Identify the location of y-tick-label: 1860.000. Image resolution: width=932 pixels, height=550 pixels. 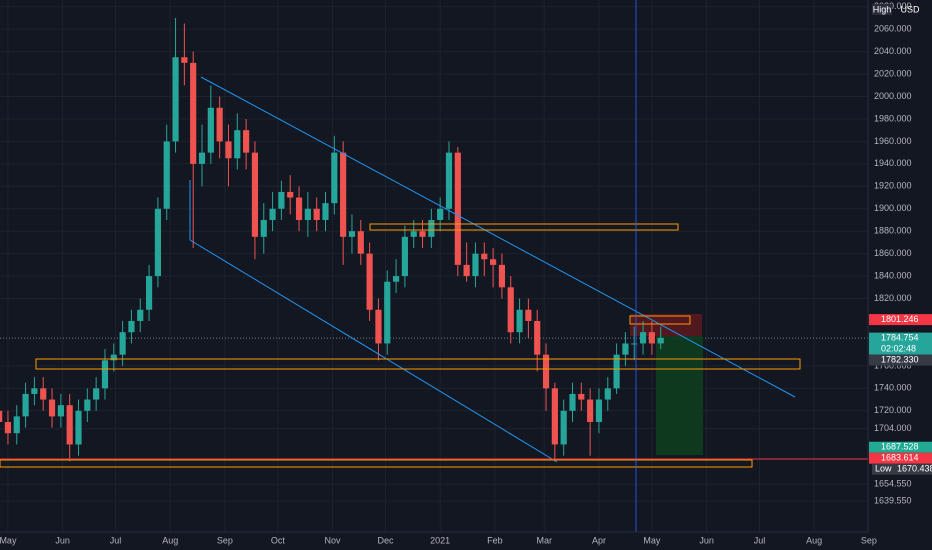
(893, 253).